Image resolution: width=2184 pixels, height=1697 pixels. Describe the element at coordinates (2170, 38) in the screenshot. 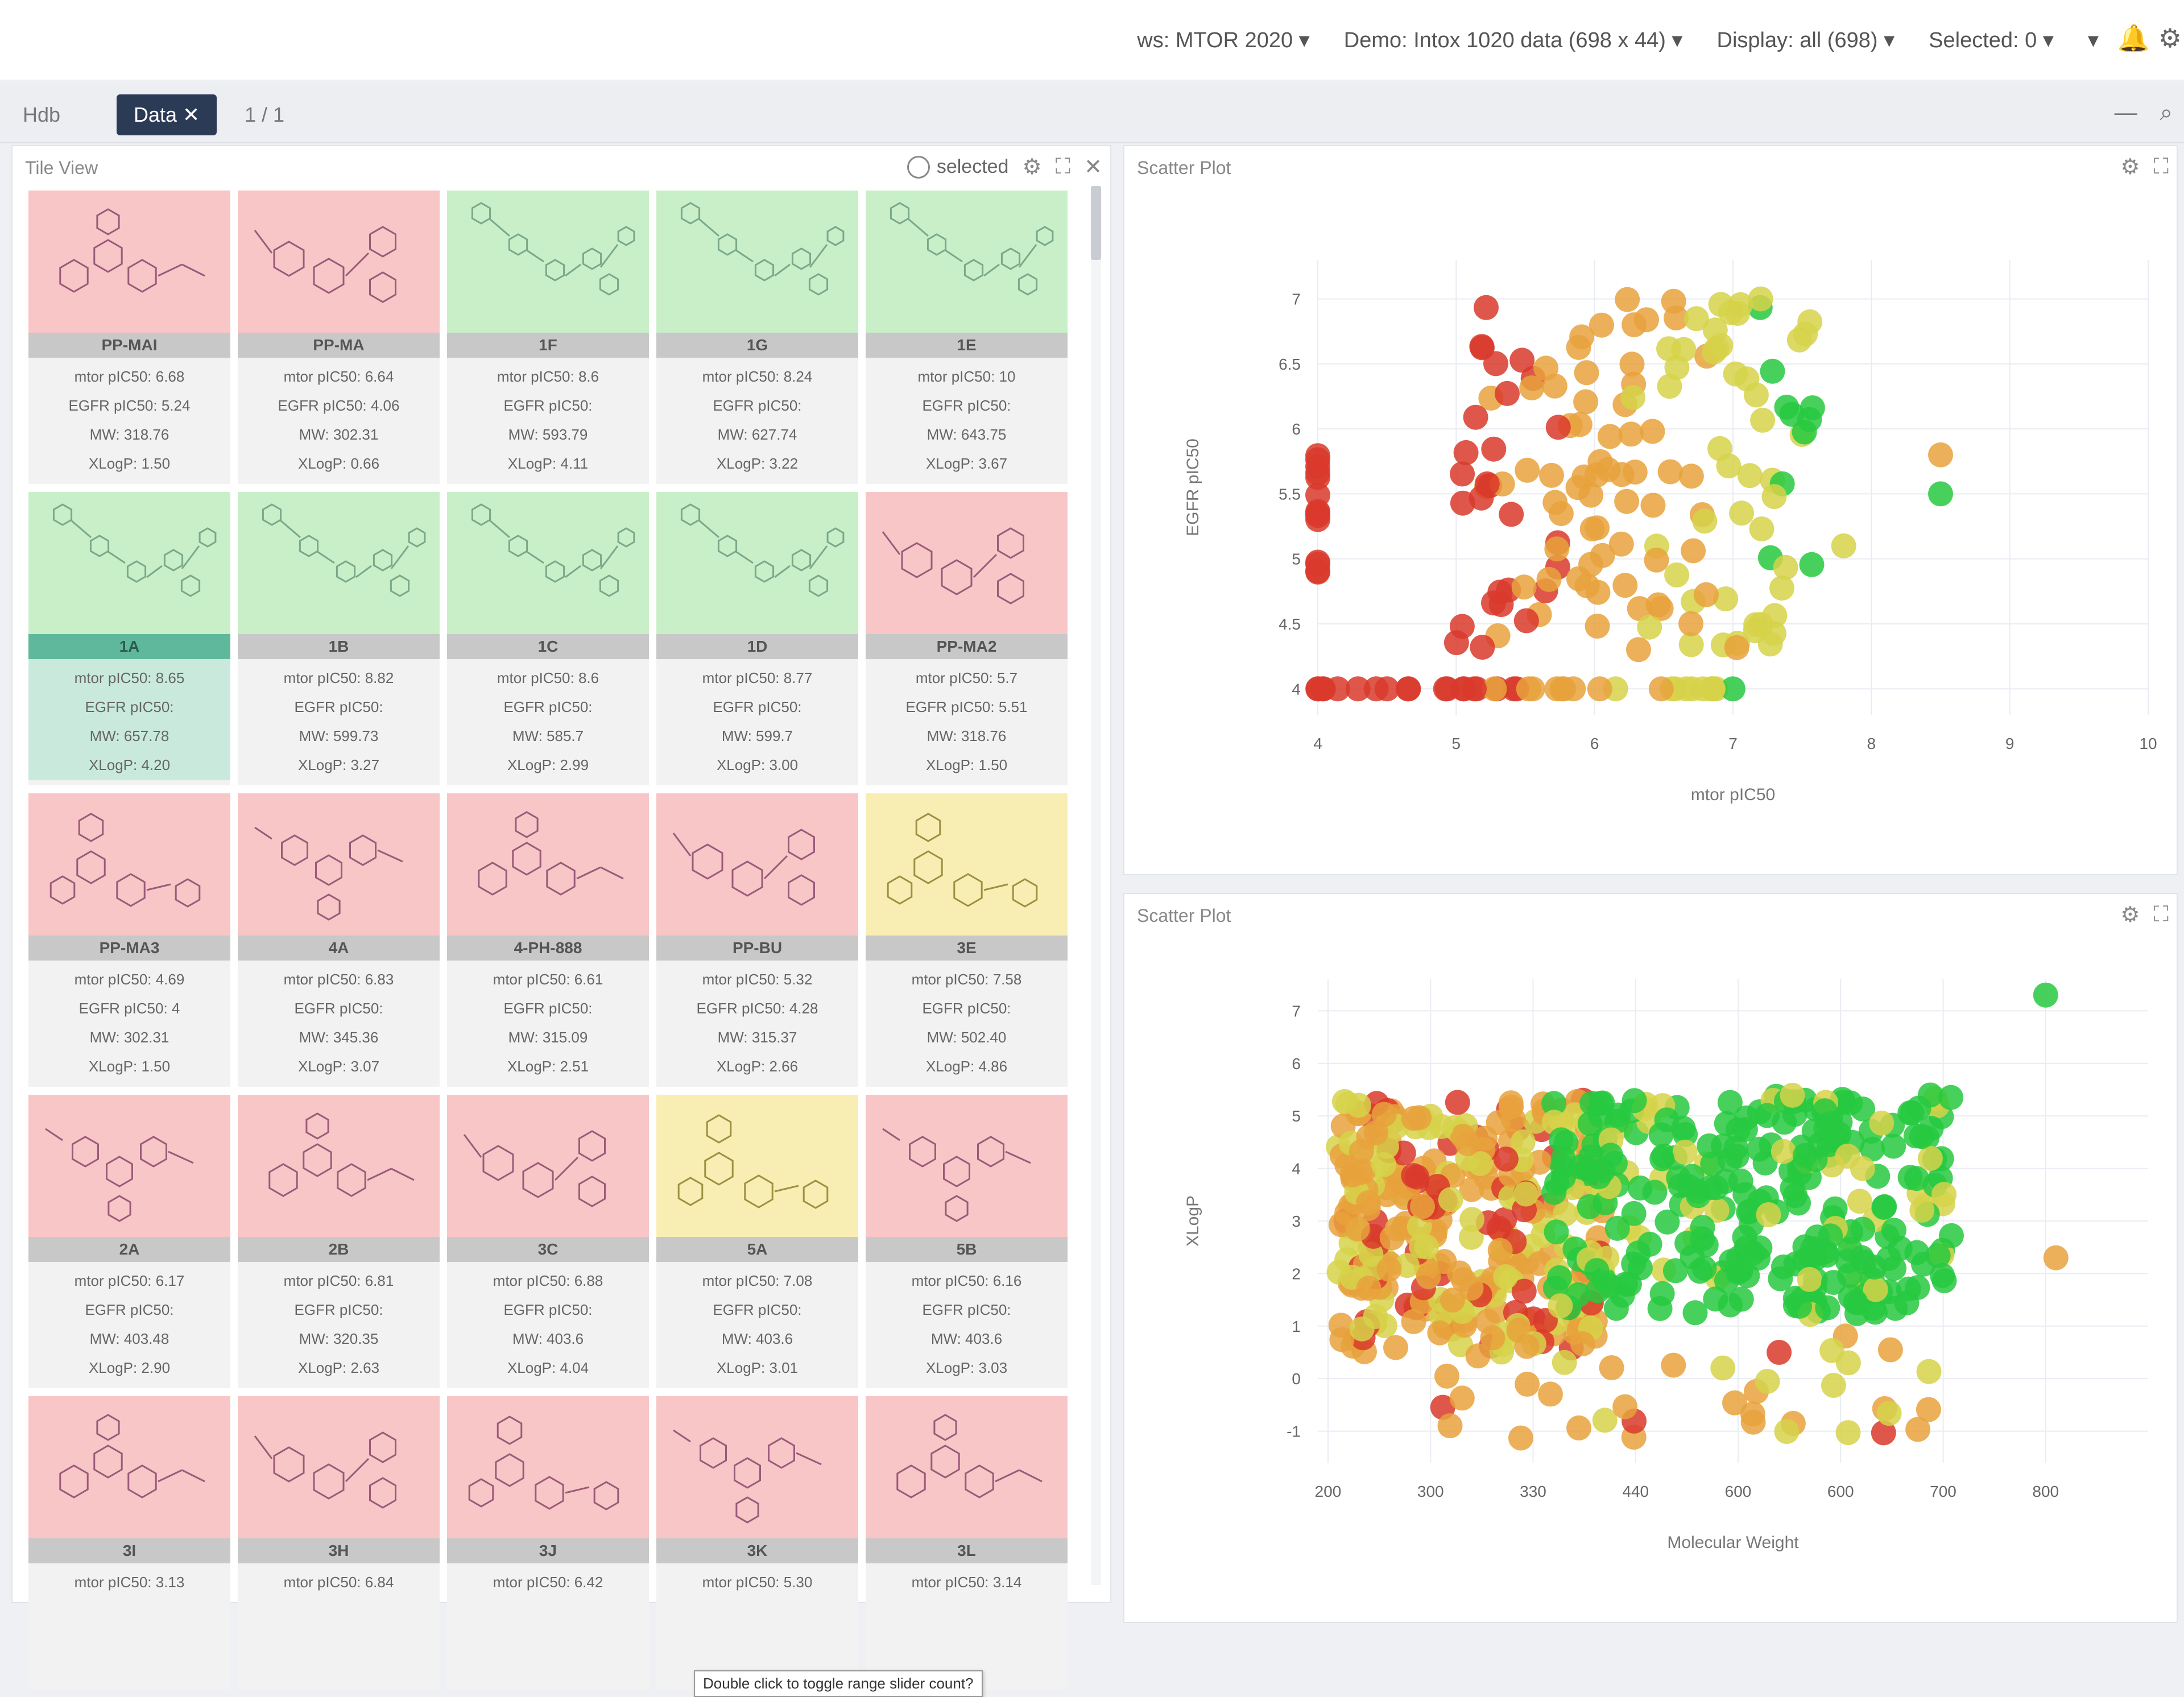

I see `gear-icon: ⚙` at that location.